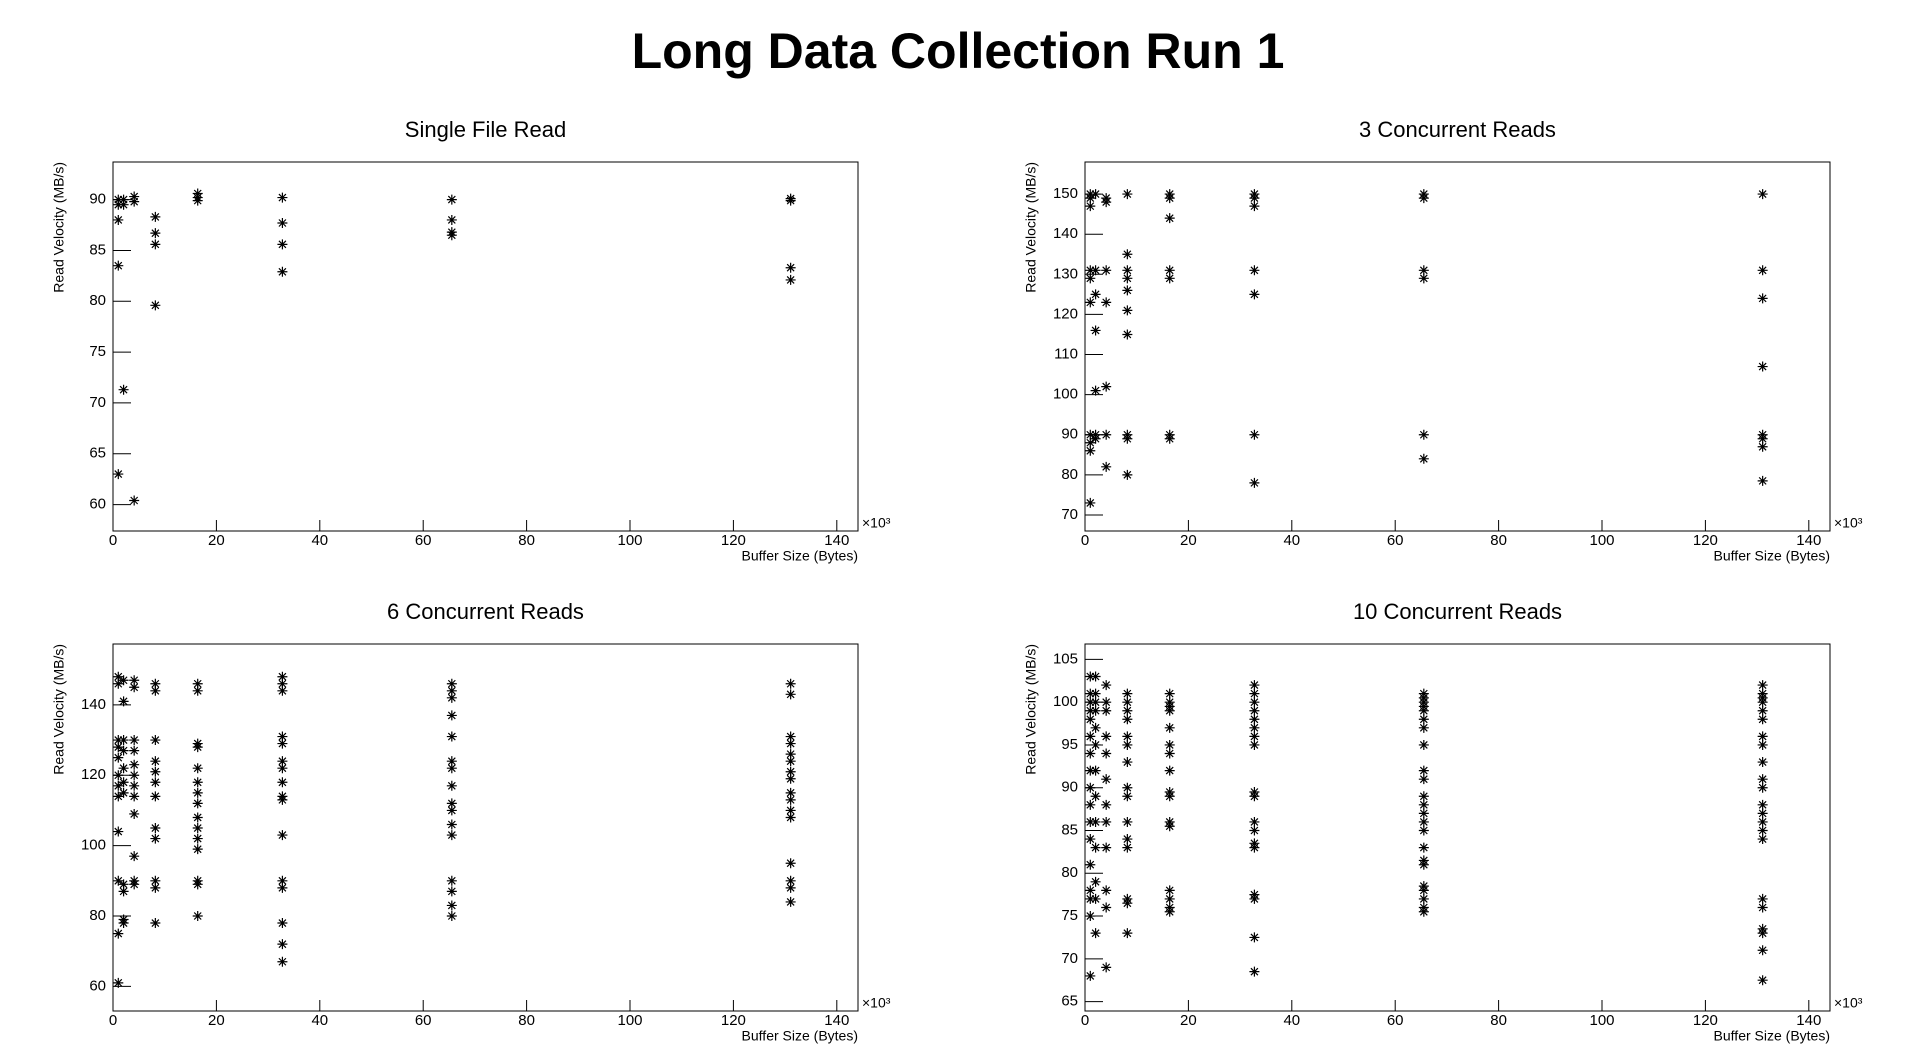  I want to click on y-tick-label: 100, so click(1065, 394).